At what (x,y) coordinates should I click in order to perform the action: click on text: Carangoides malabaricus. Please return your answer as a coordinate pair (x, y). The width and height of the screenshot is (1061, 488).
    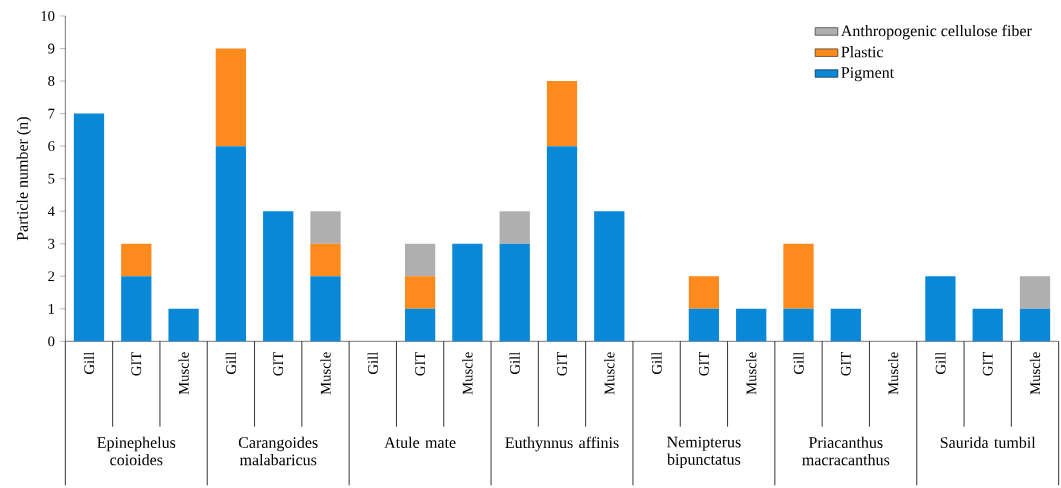
    Looking at the image, I should click on (278, 451).